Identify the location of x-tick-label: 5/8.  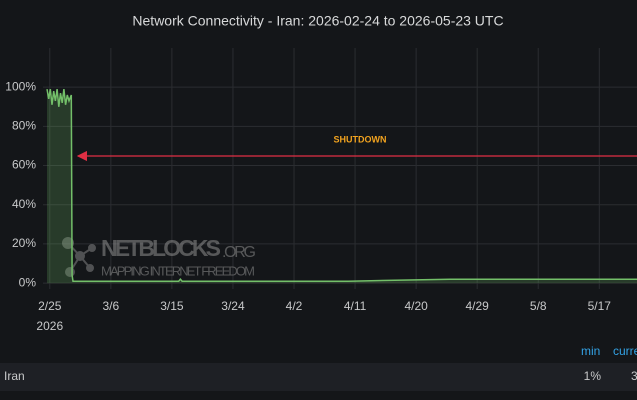
(538, 306).